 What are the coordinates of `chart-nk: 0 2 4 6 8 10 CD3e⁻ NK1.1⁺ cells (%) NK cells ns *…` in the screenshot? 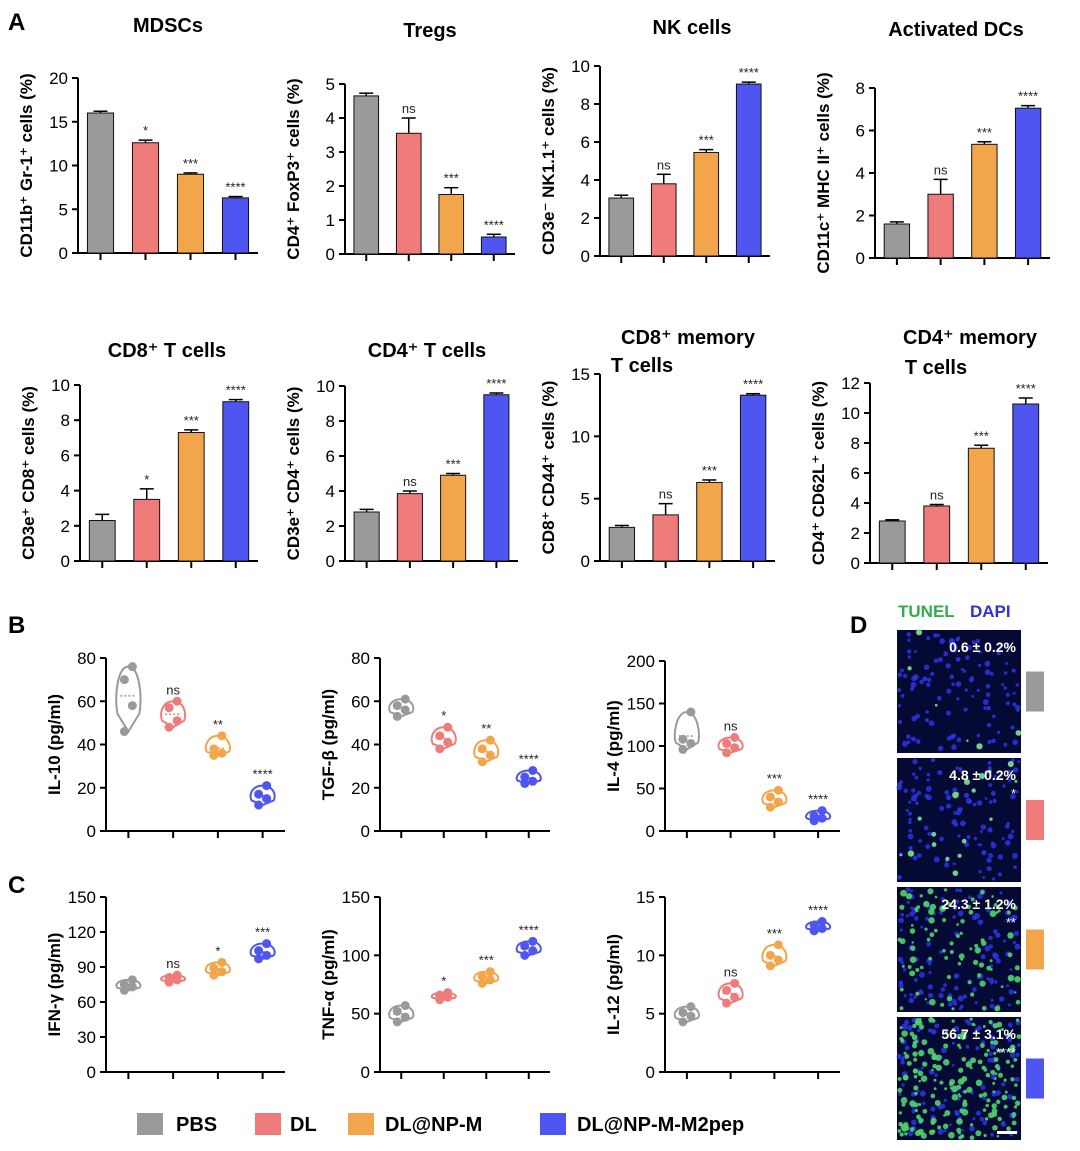 It's located at (654, 141).